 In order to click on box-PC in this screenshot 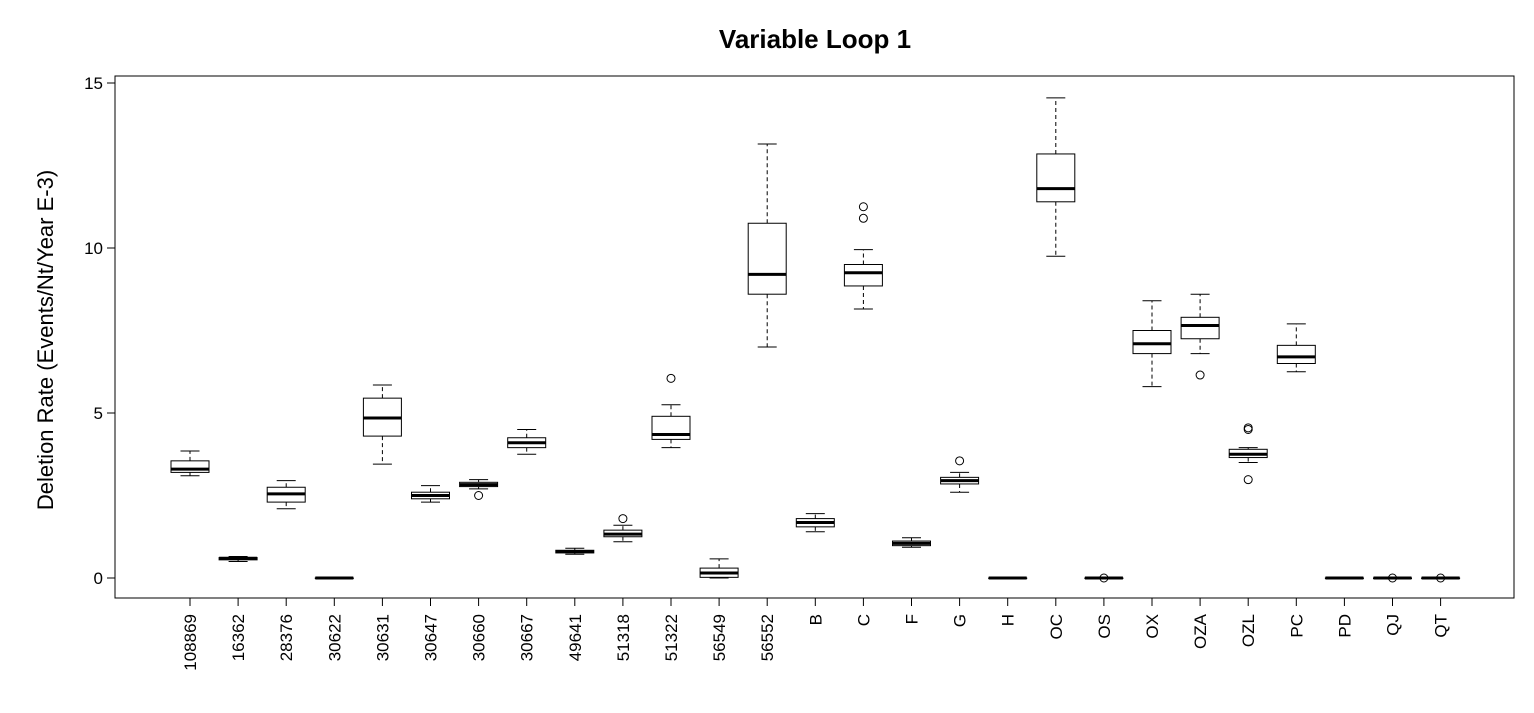, I will do `click(1296, 348)`.